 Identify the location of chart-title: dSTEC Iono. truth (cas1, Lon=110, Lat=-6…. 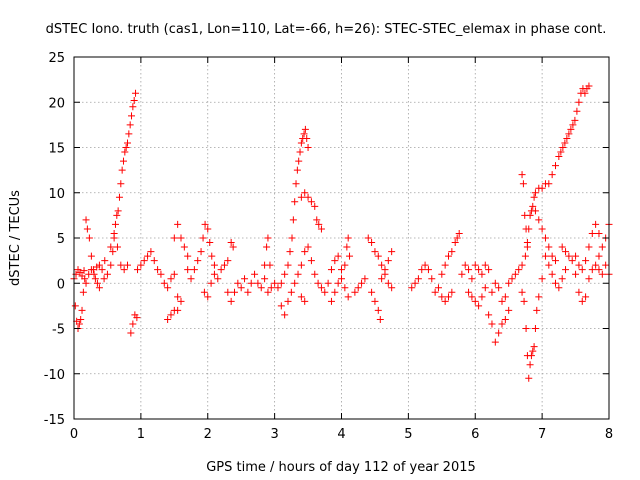
(326, 29).